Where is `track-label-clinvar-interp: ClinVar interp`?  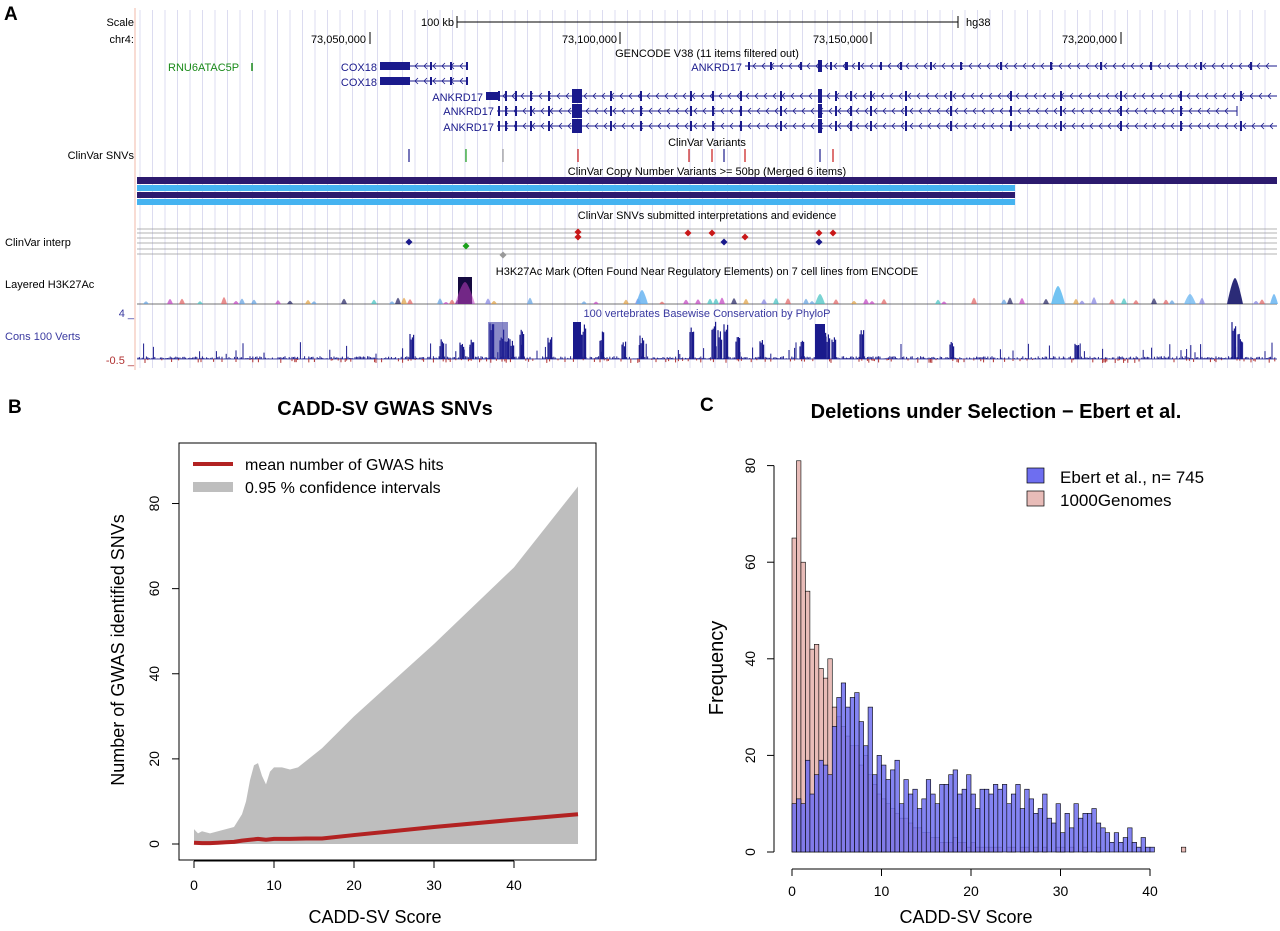
track-label-clinvar-interp: ClinVar interp is located at coordinates (38, 243).